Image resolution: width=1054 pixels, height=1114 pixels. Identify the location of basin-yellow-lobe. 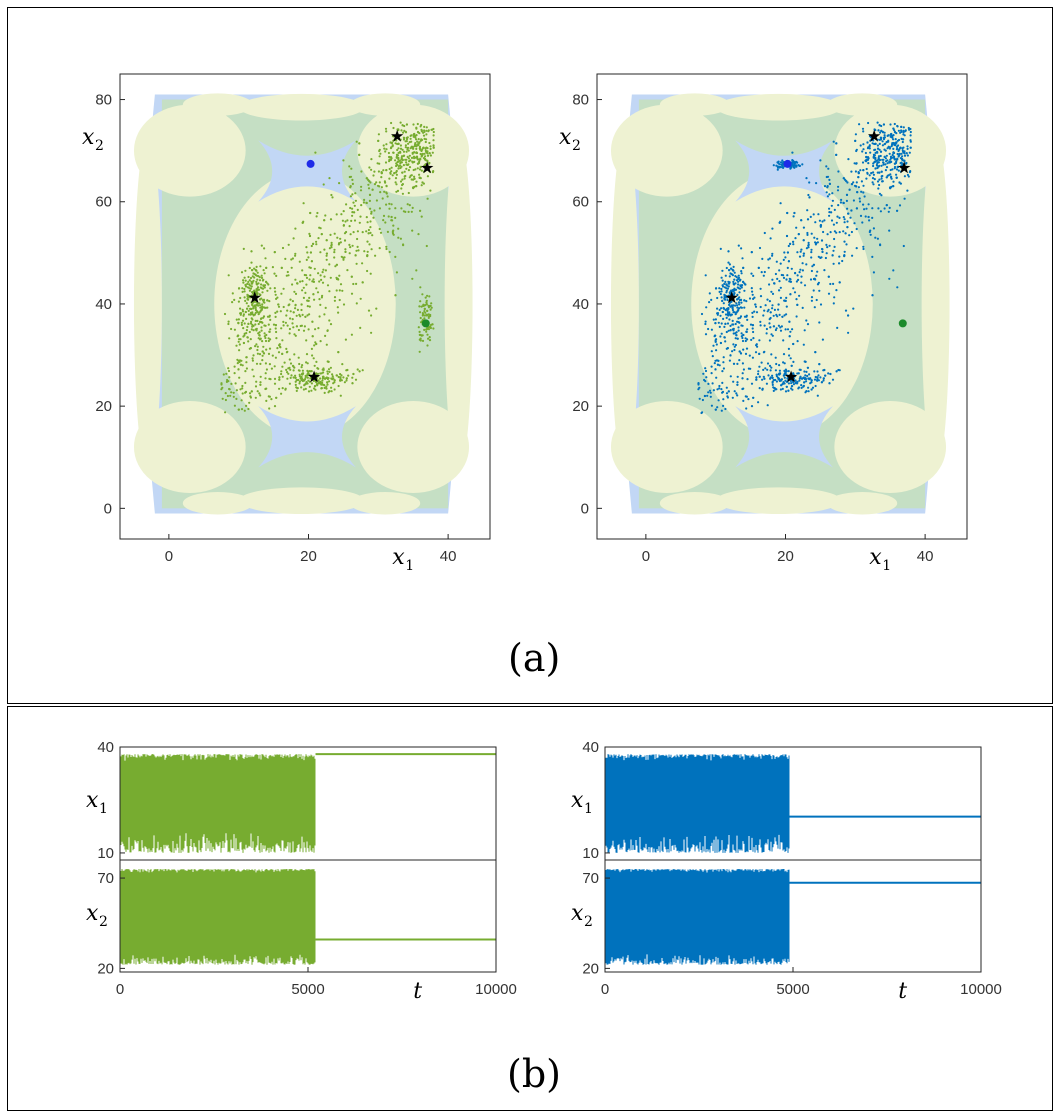
(666, 150).